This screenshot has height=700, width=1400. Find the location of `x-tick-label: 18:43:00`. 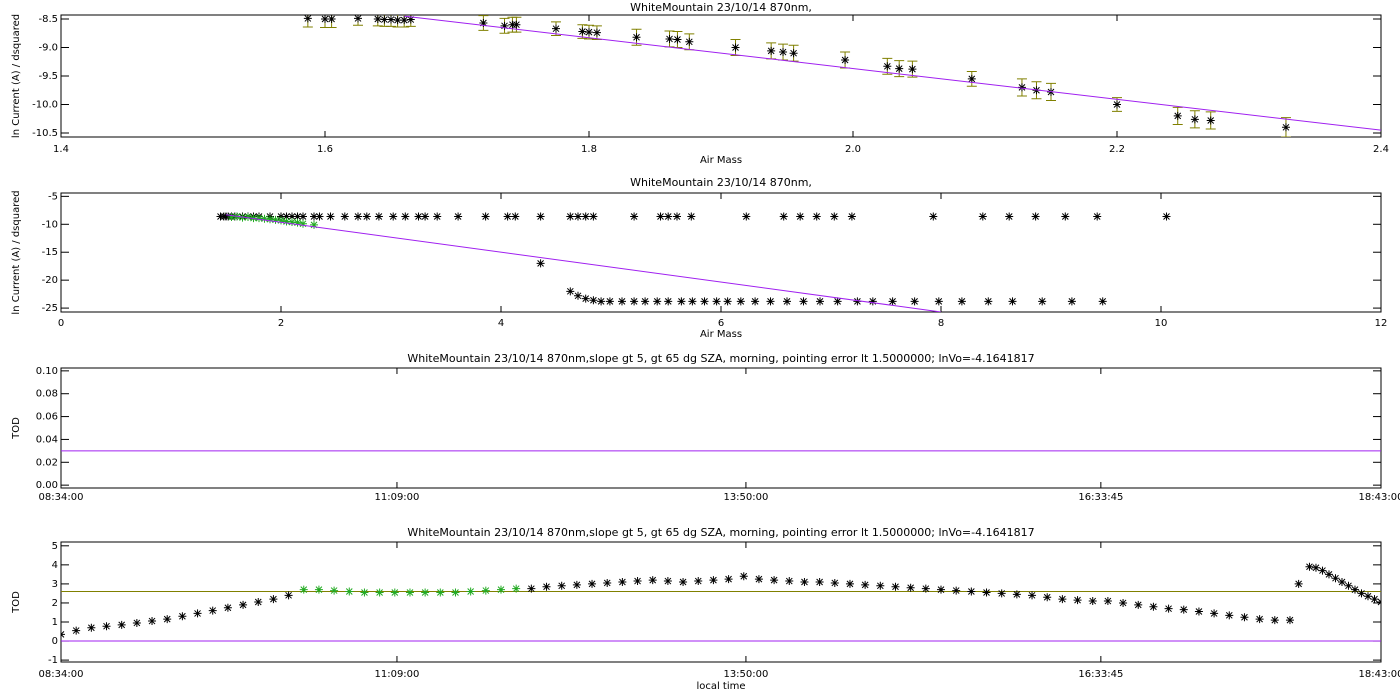

x-tick-label: 18:43:00 is located at coordinates (1379, 497).